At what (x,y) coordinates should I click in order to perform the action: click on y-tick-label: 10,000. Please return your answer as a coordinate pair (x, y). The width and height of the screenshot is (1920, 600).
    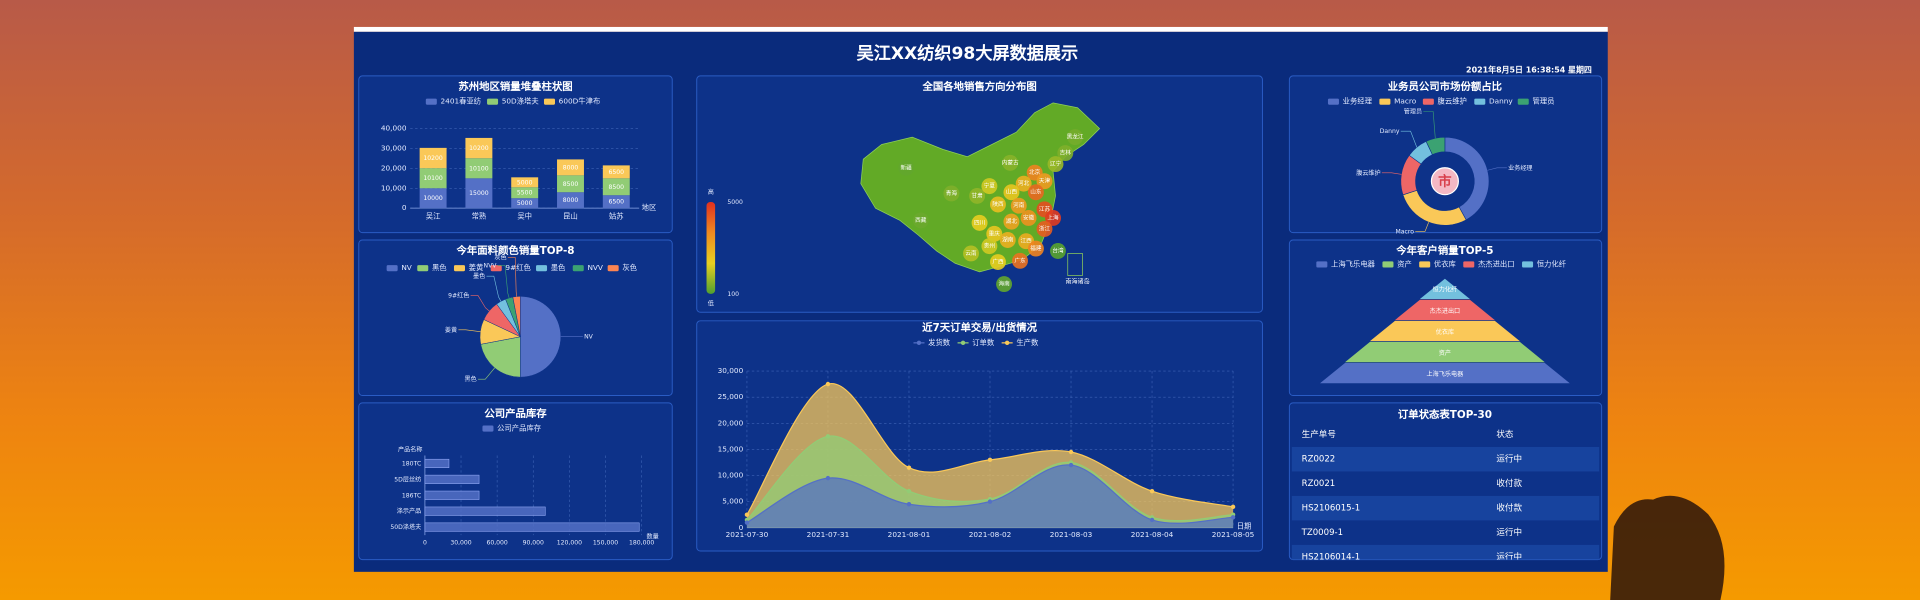
    Looking at the image, I should click on (394, 187).